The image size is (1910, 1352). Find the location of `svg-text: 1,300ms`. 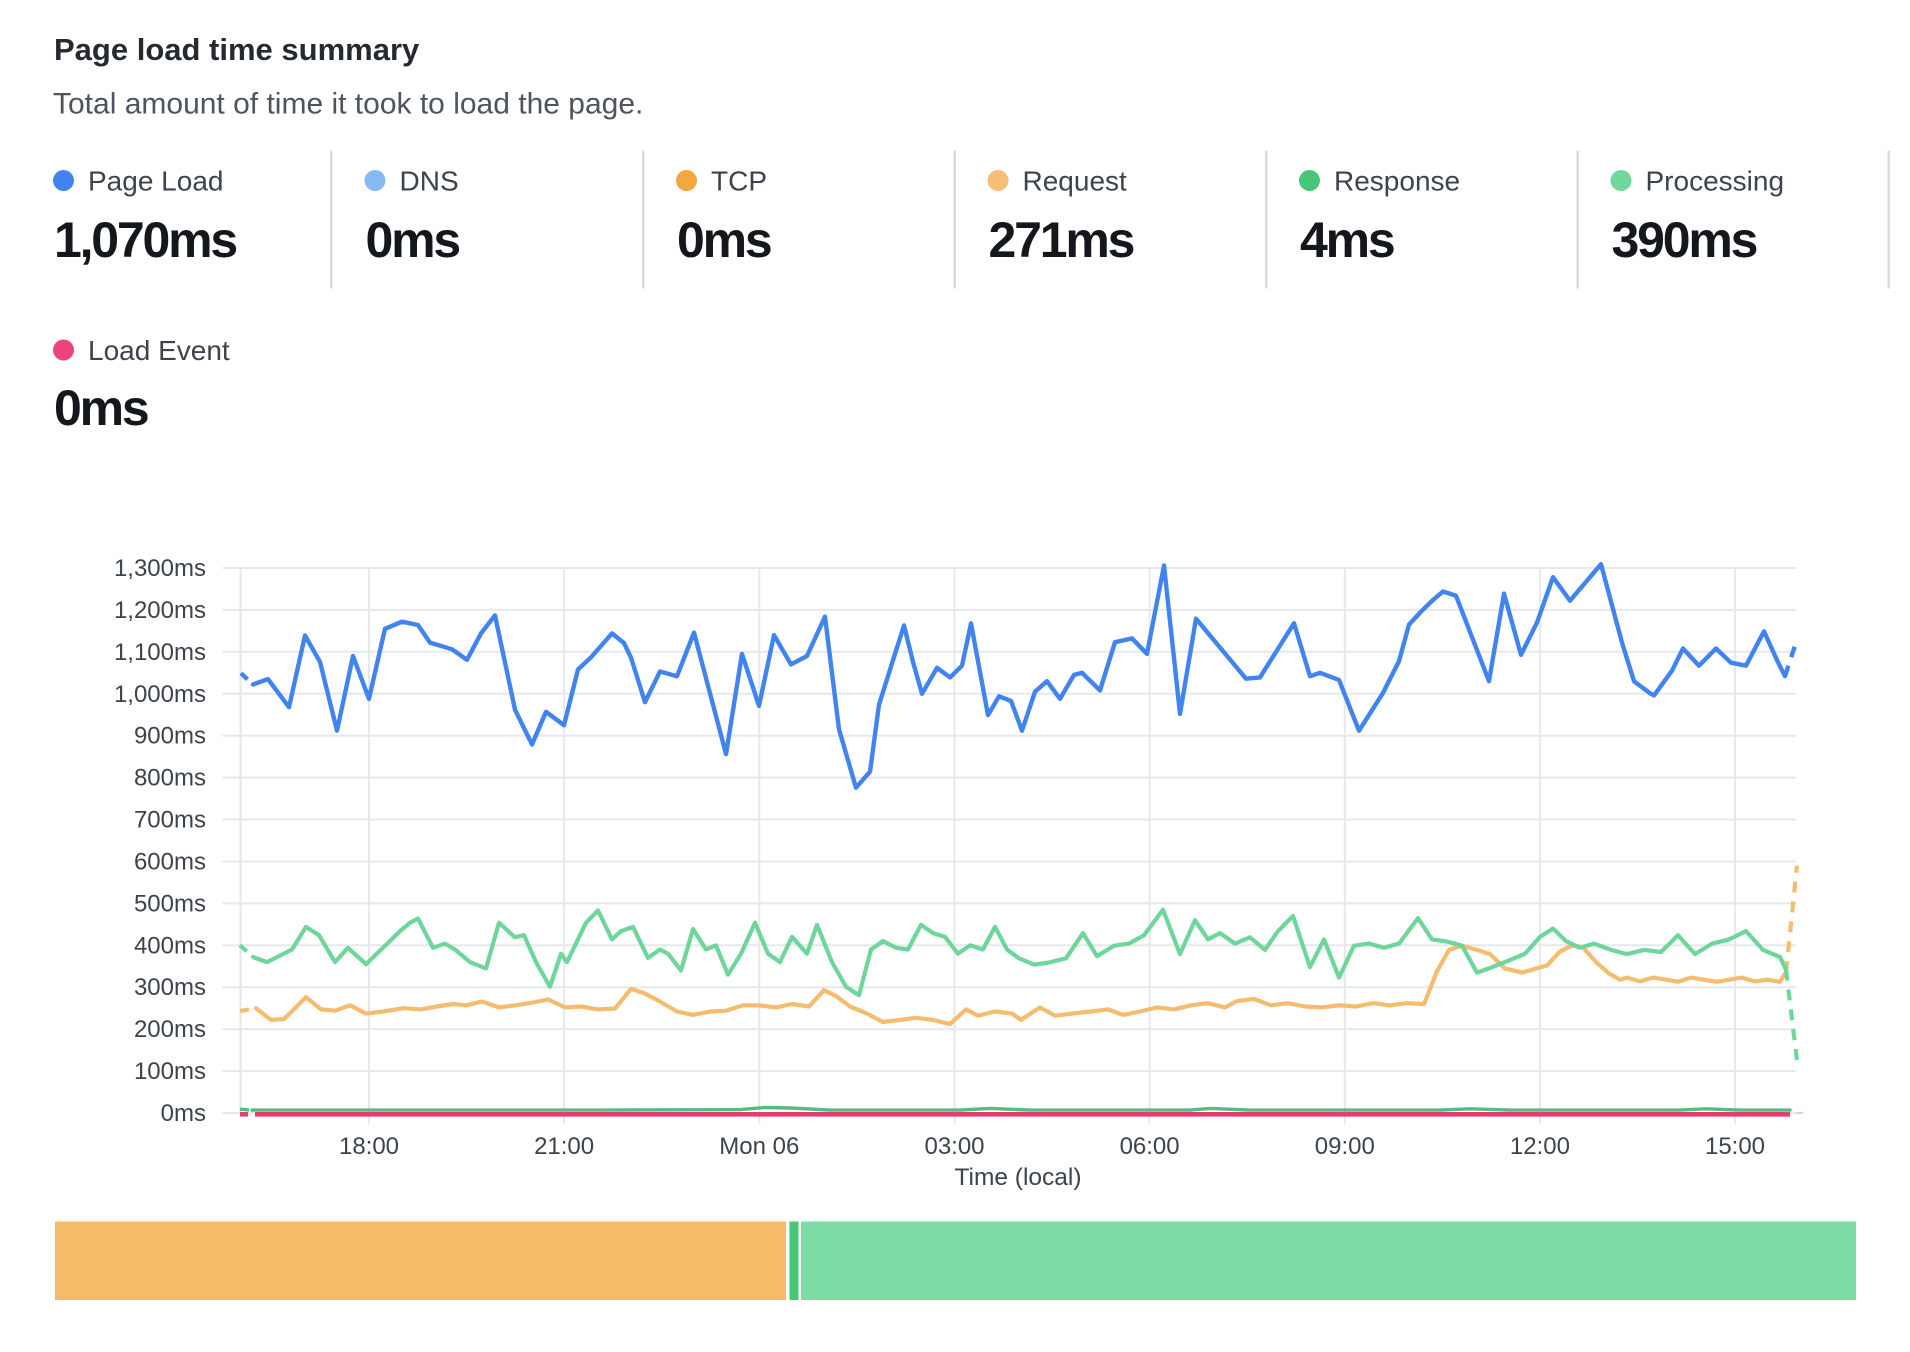

svg-text: 1,300ms is located at coordinates (160, 568).